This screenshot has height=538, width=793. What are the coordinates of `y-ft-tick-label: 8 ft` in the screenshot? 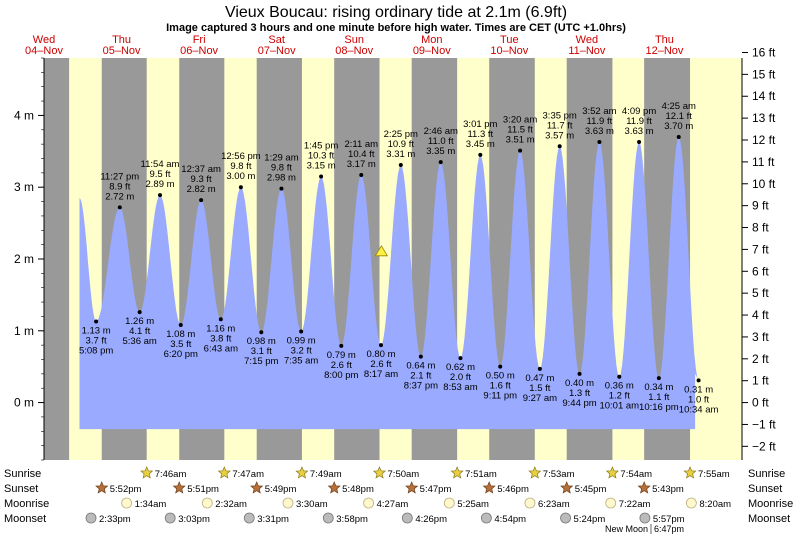 It's located at (760, 228).